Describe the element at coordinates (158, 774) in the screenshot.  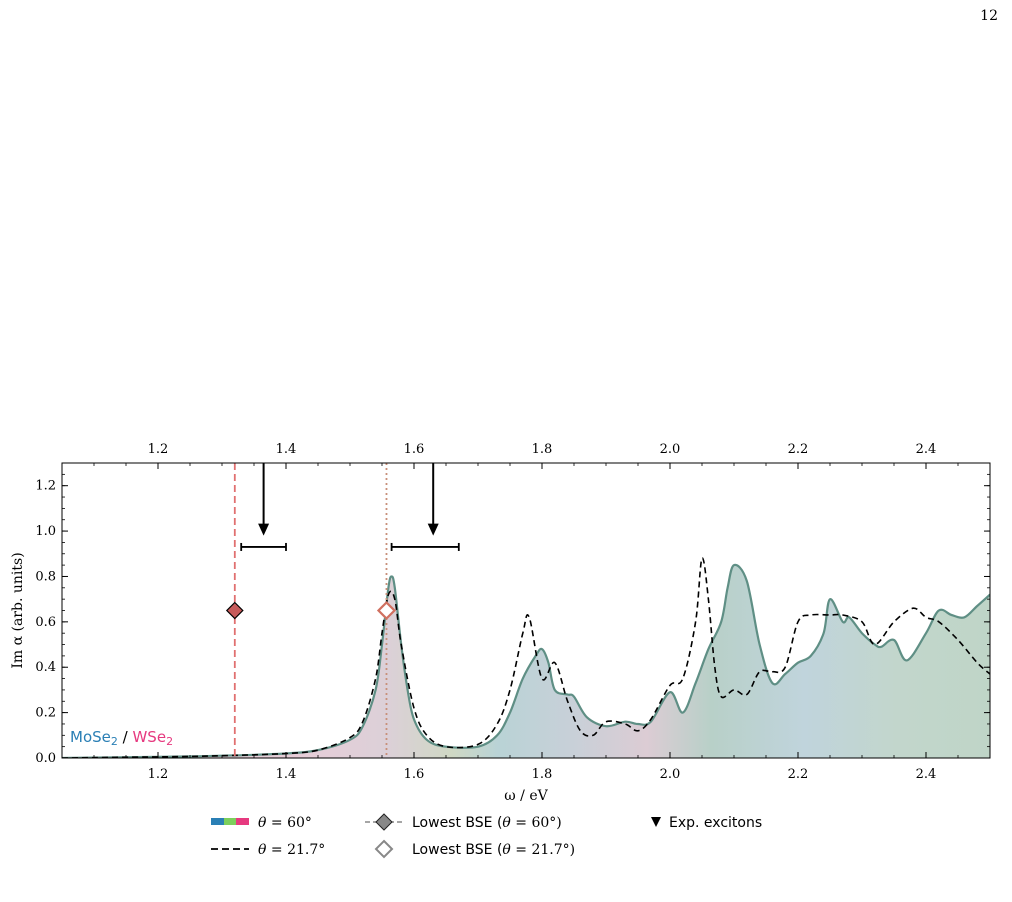
I see `x-tick-label: 1.2` at that location.